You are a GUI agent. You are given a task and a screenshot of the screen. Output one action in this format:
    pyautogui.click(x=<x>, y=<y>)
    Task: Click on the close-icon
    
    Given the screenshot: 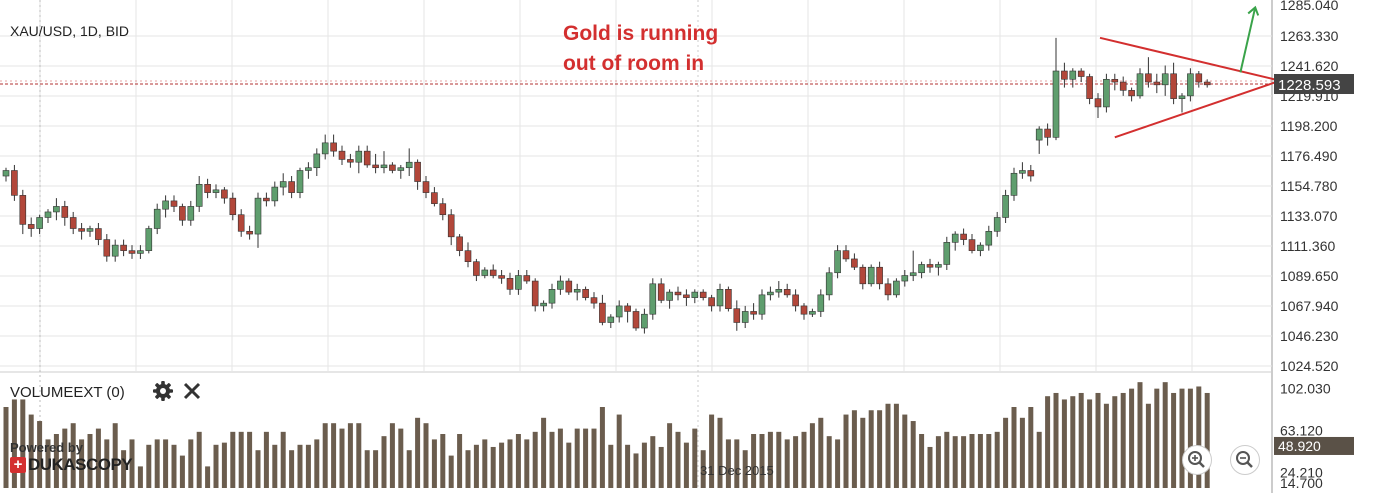 What is the action you would take?
    pyautogui.click(x=192, y=391)
    